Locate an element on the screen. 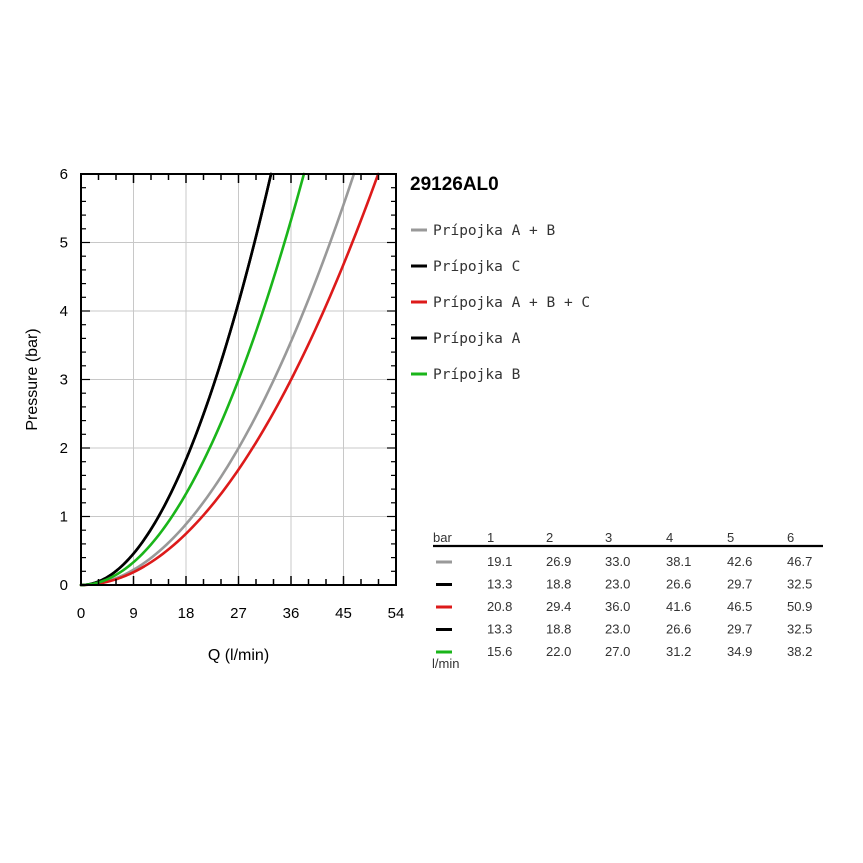 The width and height of the screenshot is (863, 863). y-axis-label: Pressure (bar) is located at coordinates (32, 379).